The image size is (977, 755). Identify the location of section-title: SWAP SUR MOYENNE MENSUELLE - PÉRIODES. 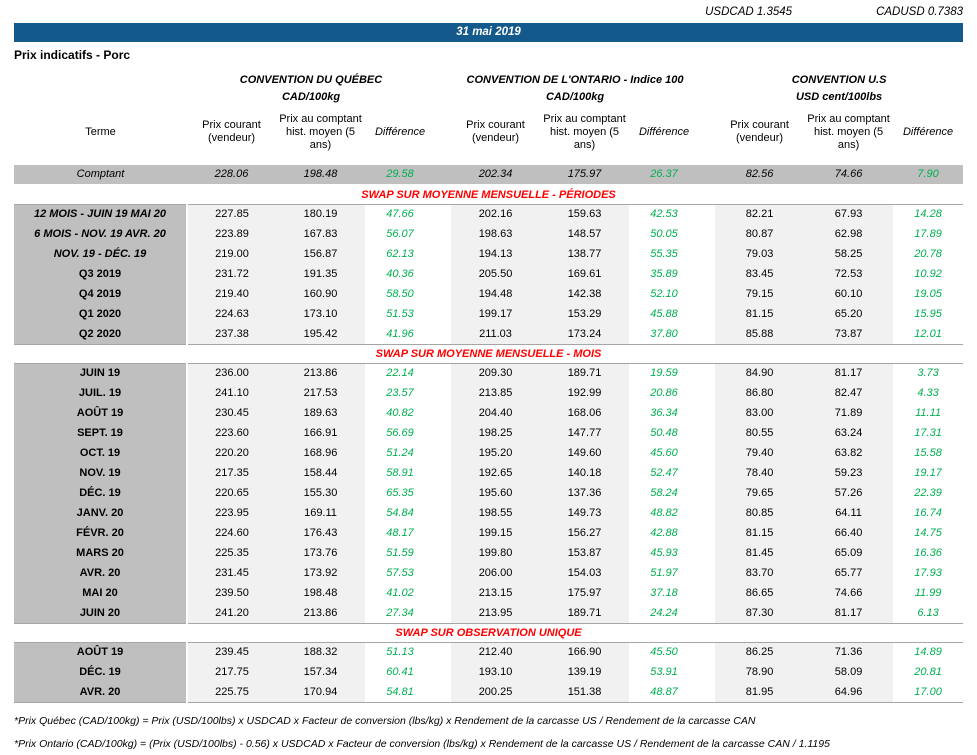
(489, 195).